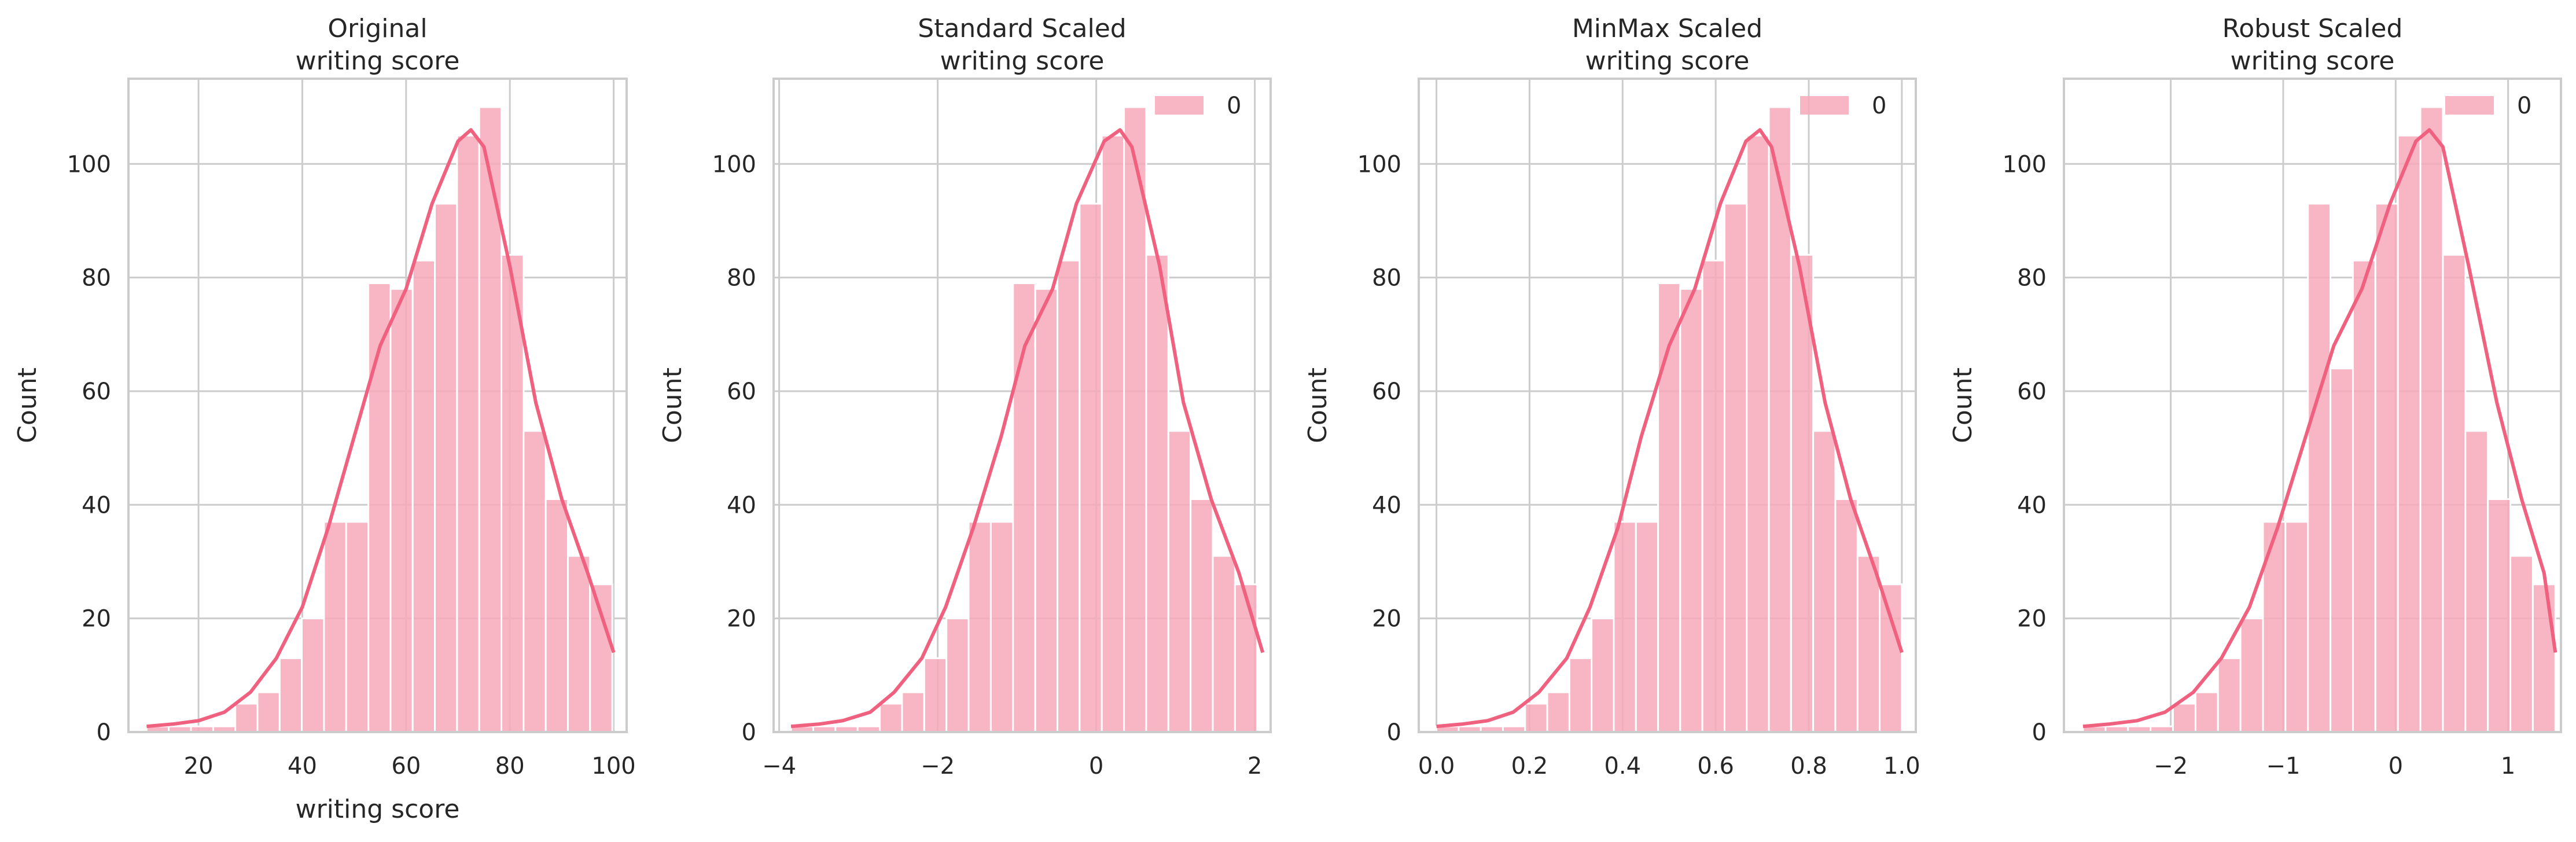  What do you see at coordinates (199, 767) in the screenshot?
I see `x-tick-label: 20` at bounding box center [199, 767].